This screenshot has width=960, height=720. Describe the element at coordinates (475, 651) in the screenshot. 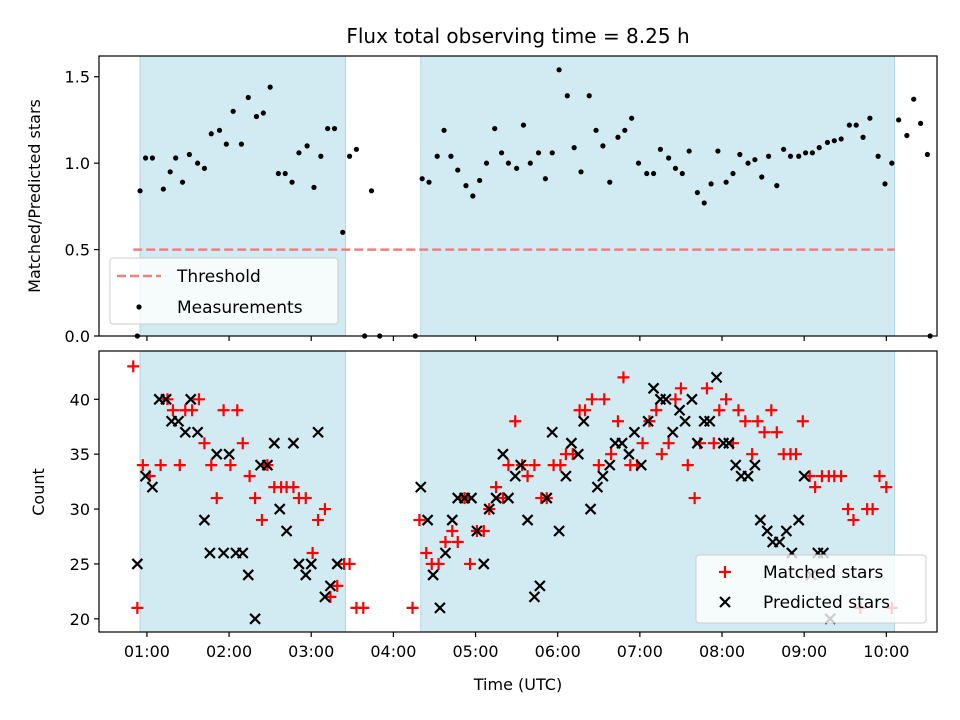

I see `x-tick-label: 05:00` at that location.